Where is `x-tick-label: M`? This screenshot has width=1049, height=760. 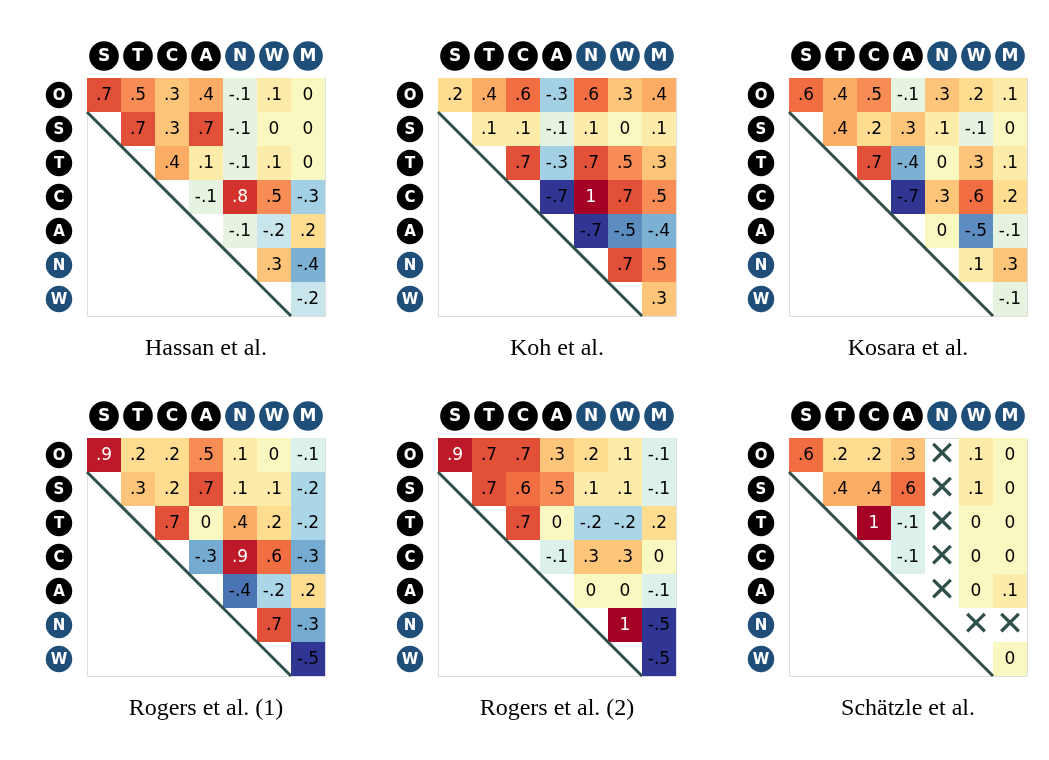
x-tick-label: M is located at coordinates (308, 55).